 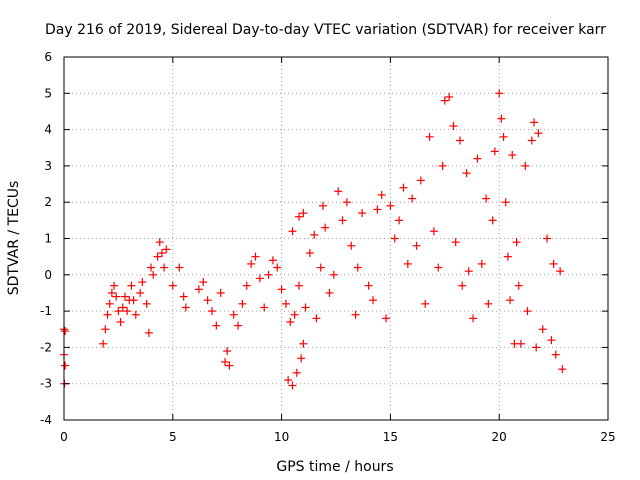 What do you see at coordinates (64, 437) in the screenshot?
I see `x-tick-label: 0` at bounding box center [64, 437].